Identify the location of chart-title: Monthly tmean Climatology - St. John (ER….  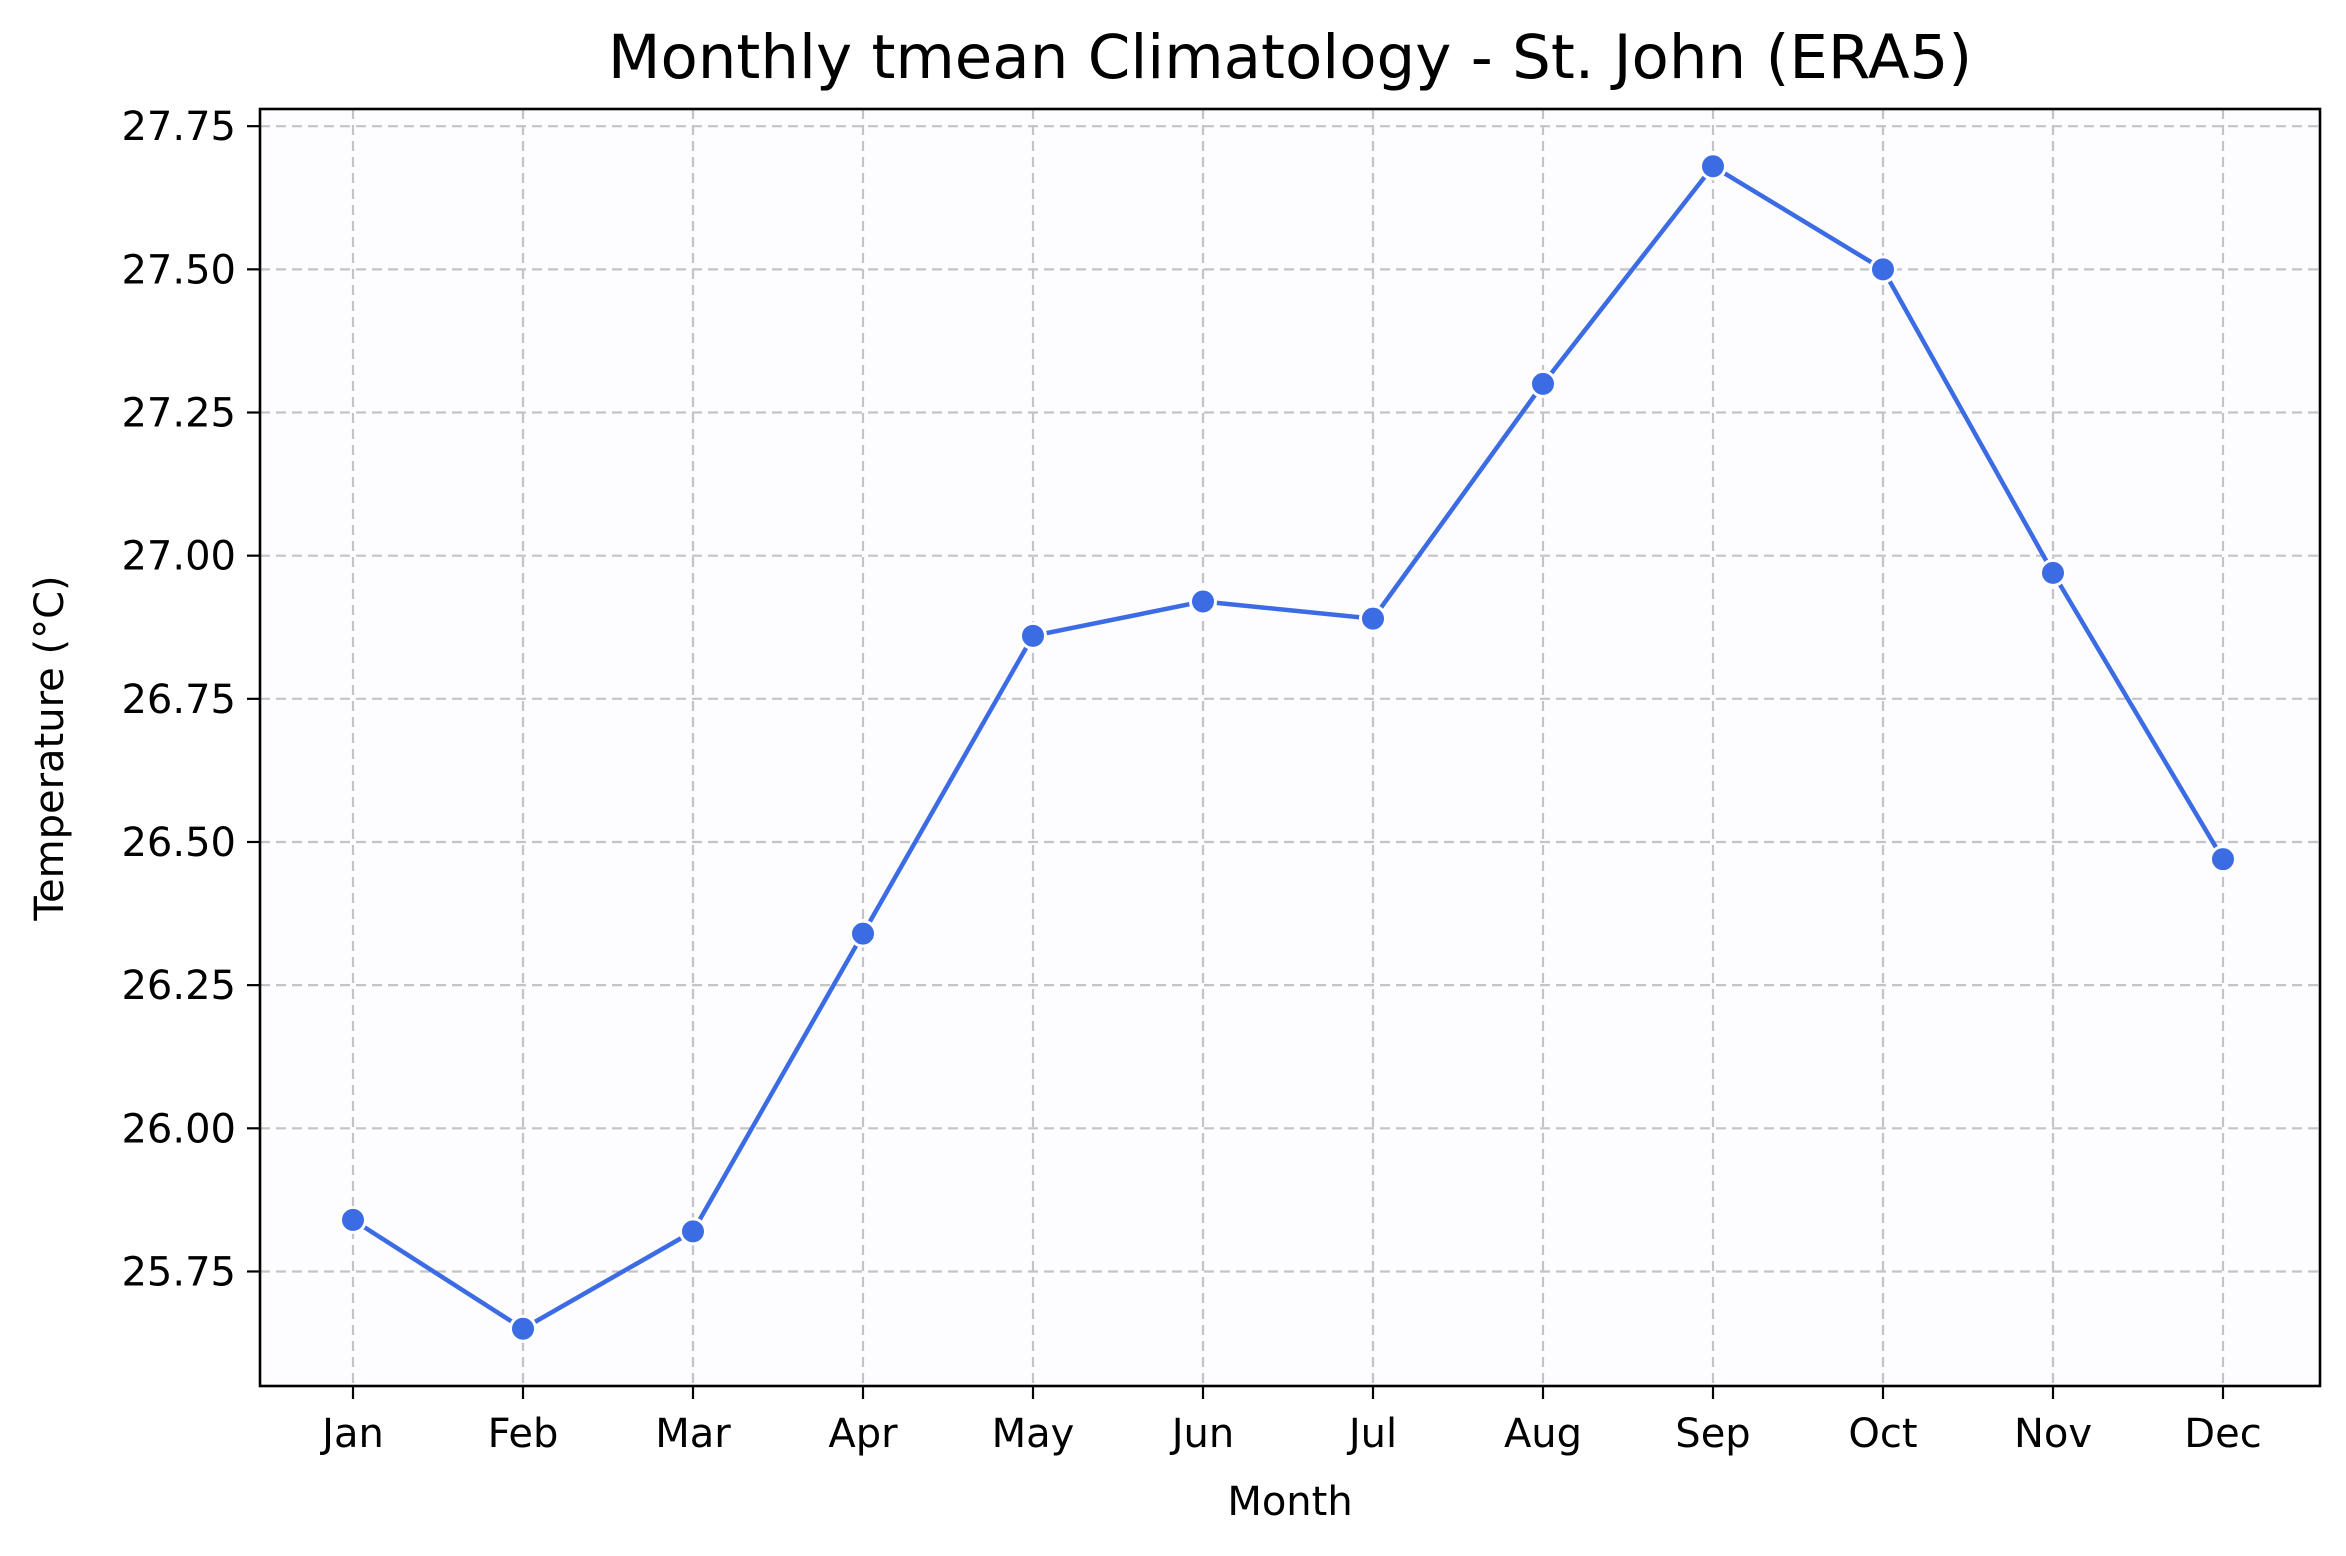
(1290, 57).